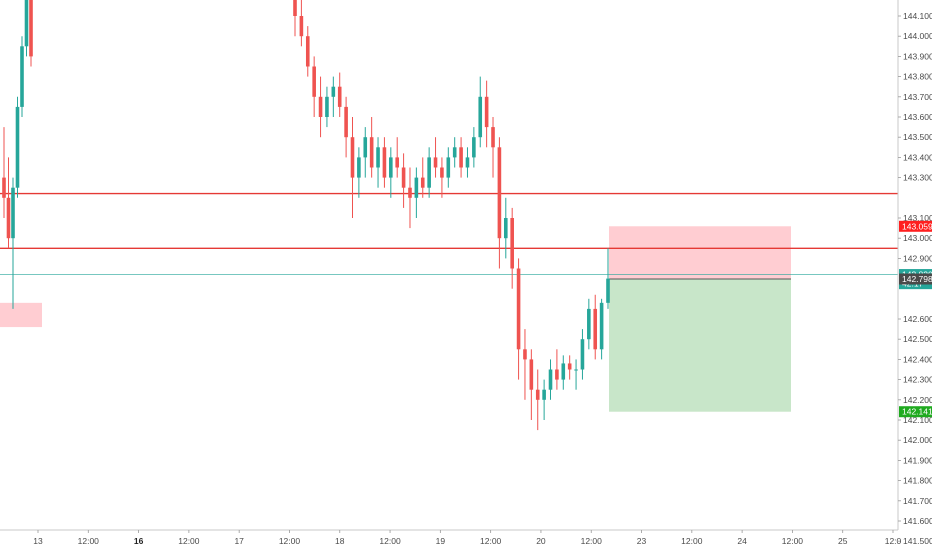  What do you see at coordinates (592, 541) in the screenshot?
I see `time-tick-label-11: 12:00` at bounding box center [592, 541].